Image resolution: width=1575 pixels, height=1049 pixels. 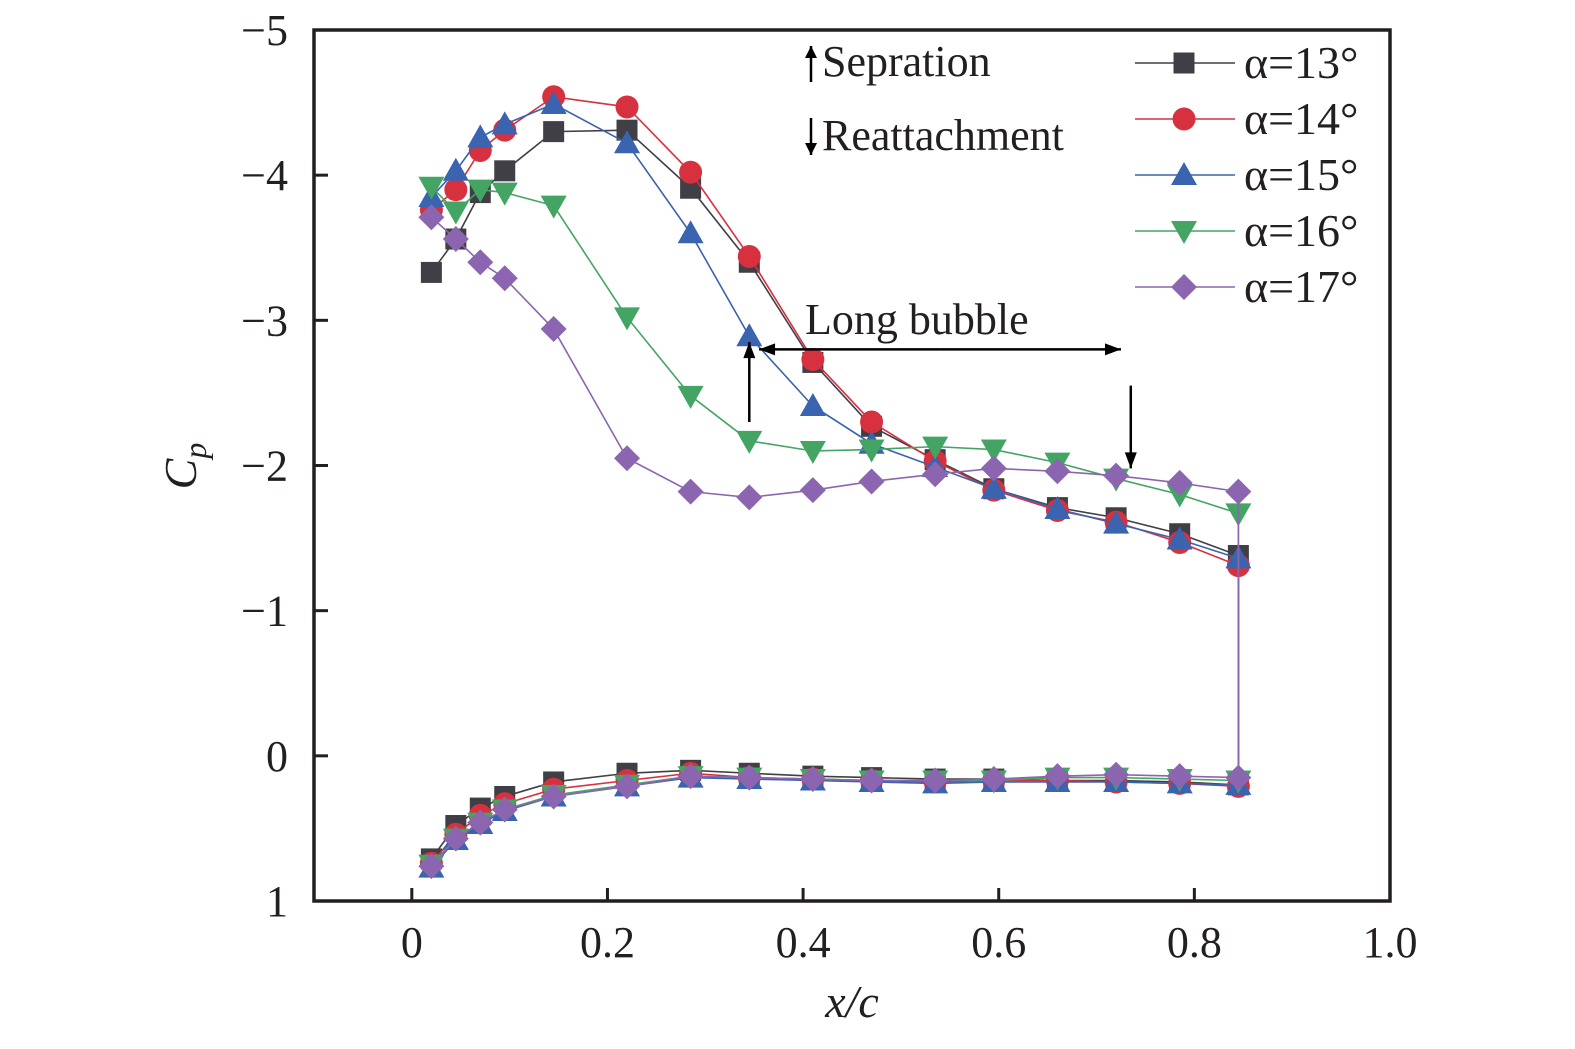 What do you see at coordinates (749, 350) in the screenshot?
I see `separation-arrow-head` at bounding box center [749, 350].